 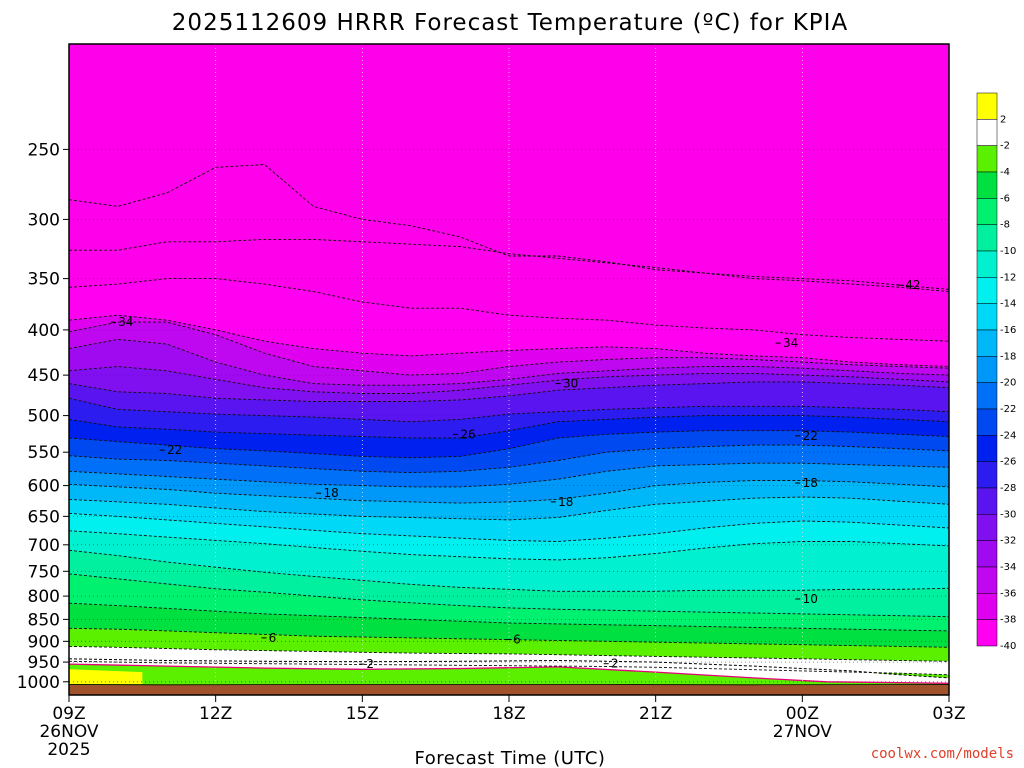 I want to click on x-axis-tick-label: 12Z, so click(x=215, y=714).